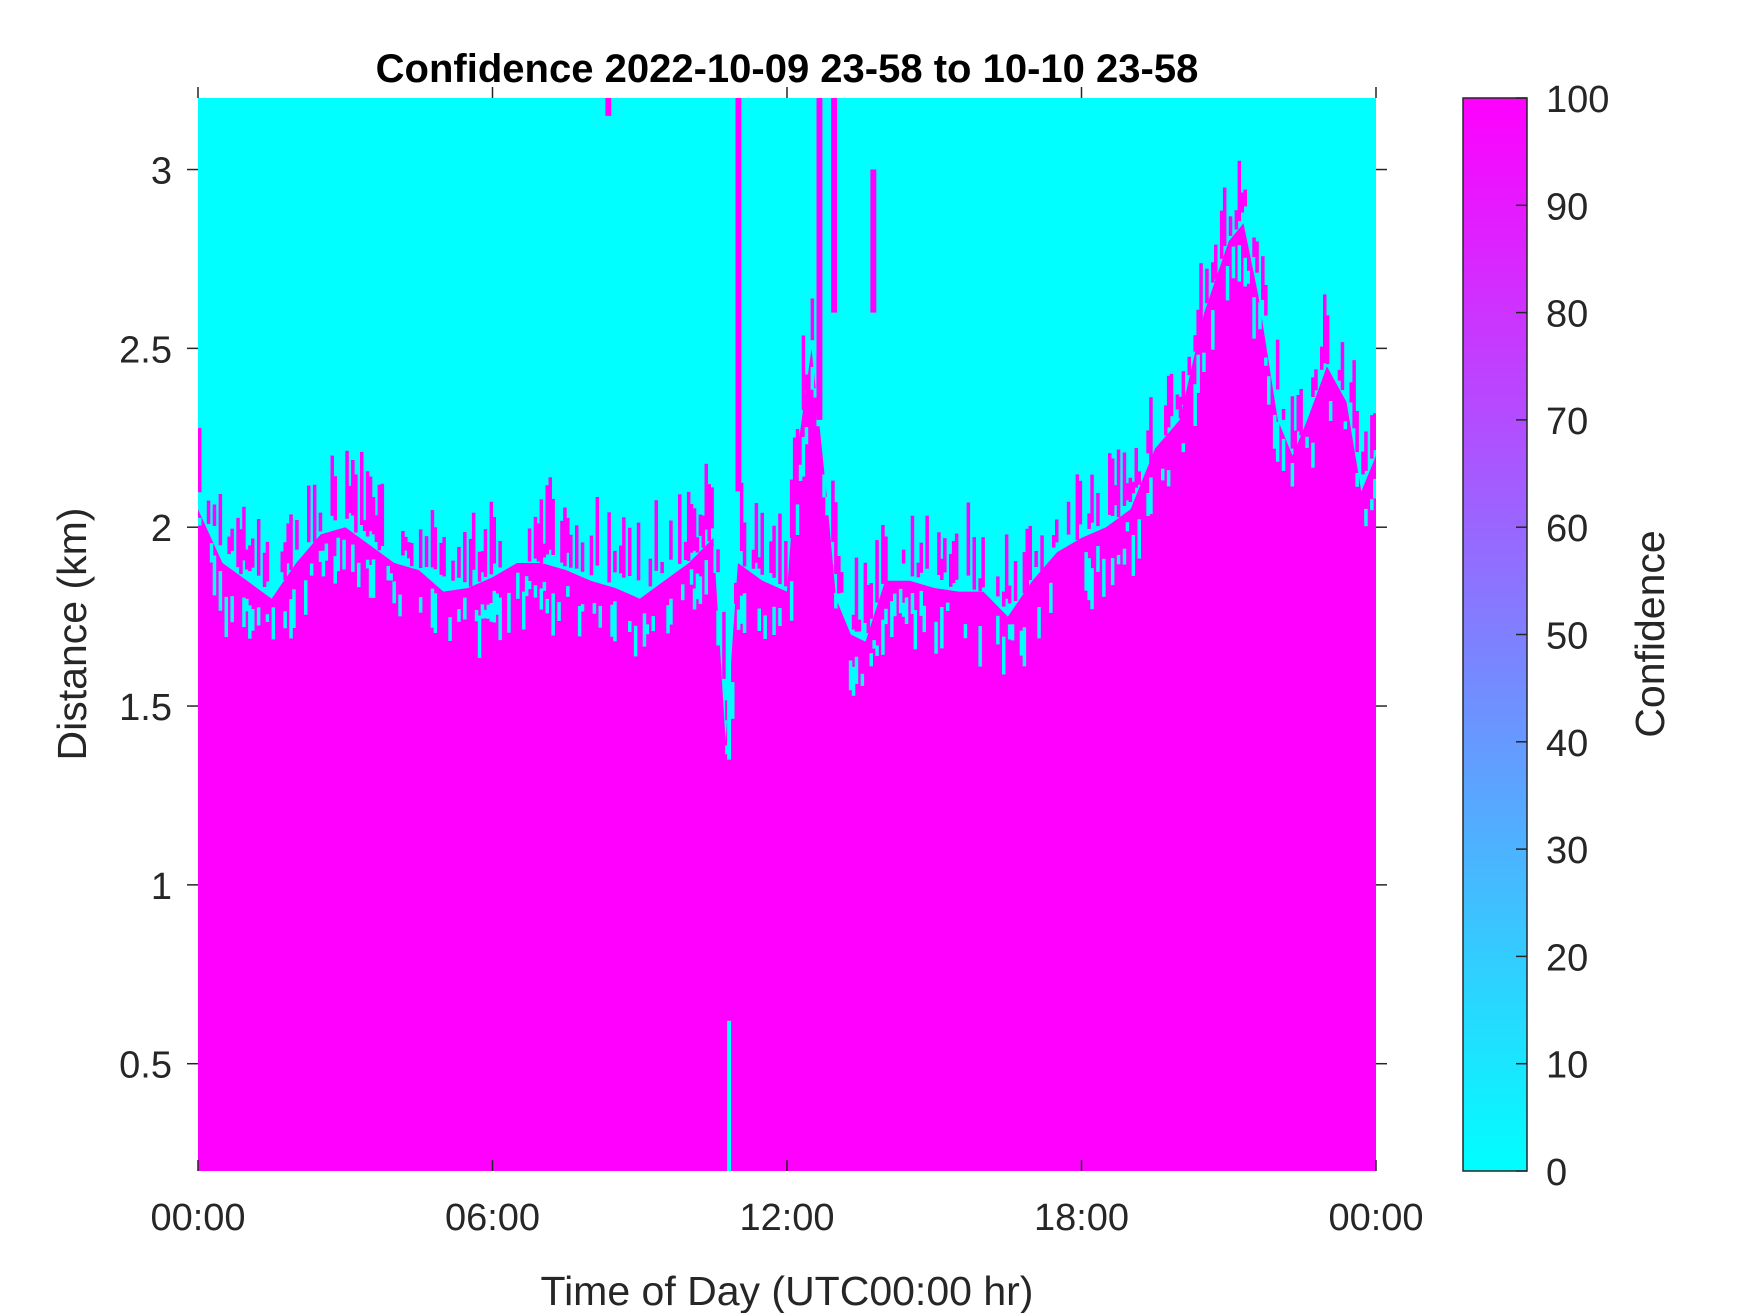 This screenshot has width=1750, height=1313. I want to click on colorbar-label: Confidence, so click(1650, 633).